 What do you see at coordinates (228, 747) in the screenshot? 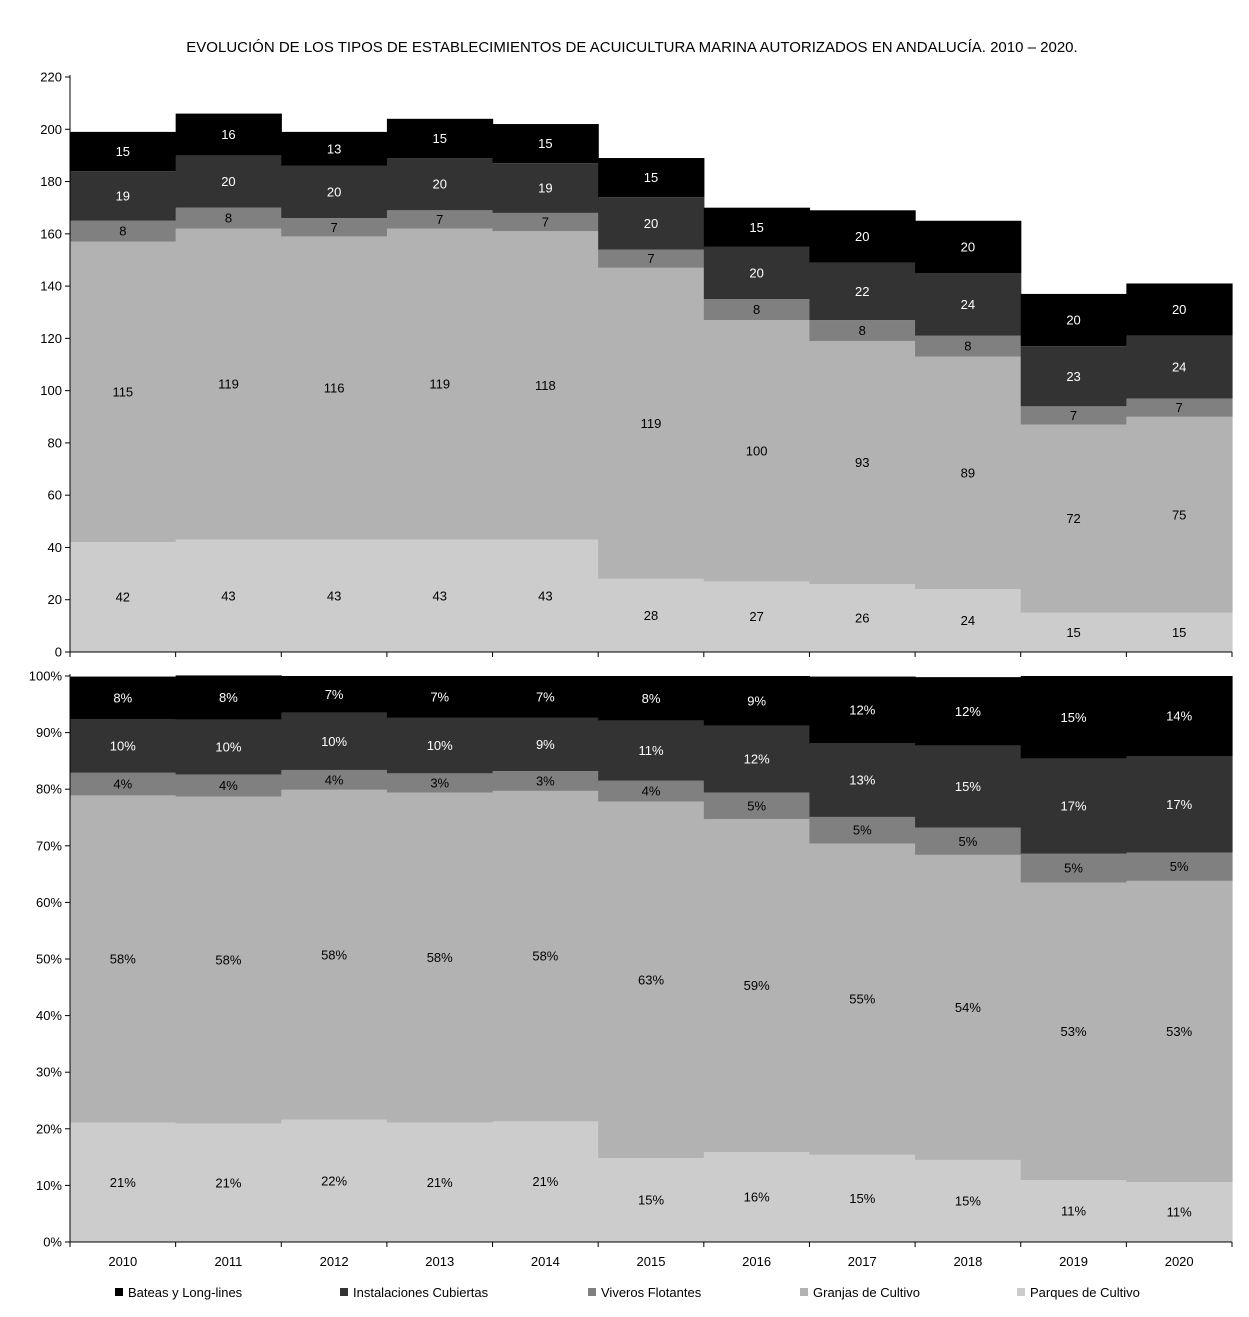
I see `data-label: 10%` at bounding box center [228, 747].